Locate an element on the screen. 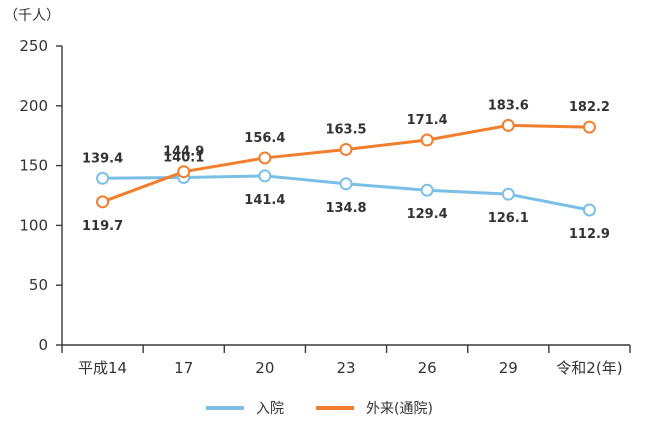  y-tick-label: 250 is located at coordinates (33, 46).